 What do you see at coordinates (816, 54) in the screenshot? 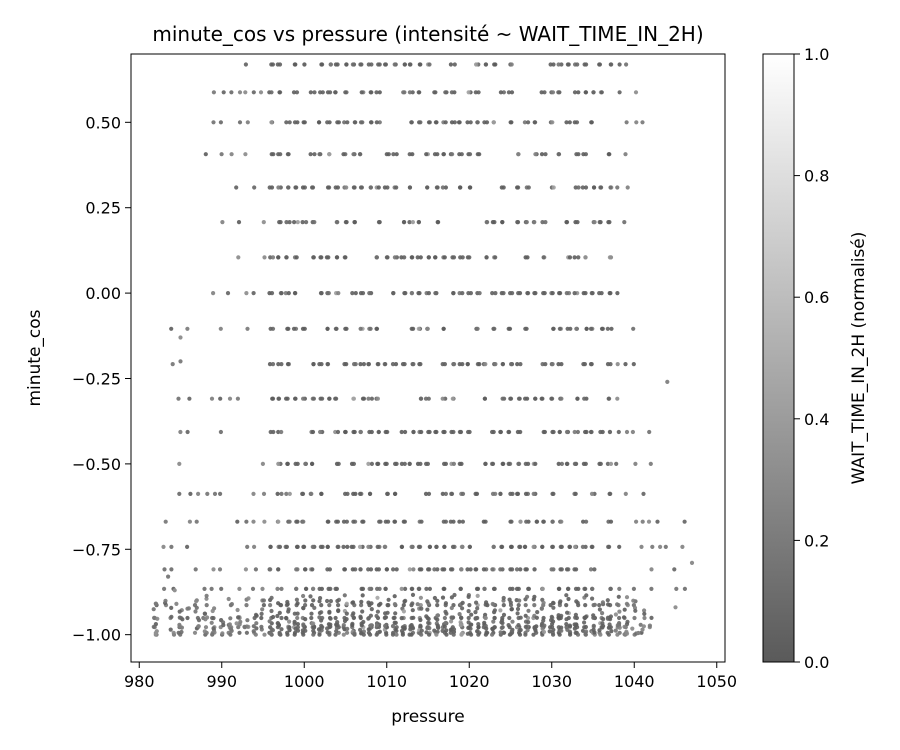
I see `colorbar-tick-label: 1.0` at bounding box center [816, 54].